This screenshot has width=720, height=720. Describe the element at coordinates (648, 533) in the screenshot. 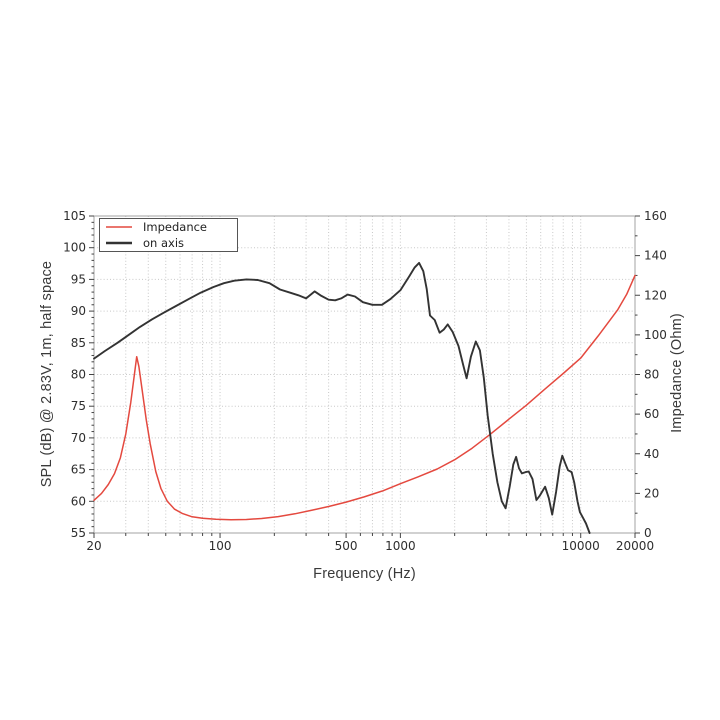

I see `y-right-tick-label: 0` at that location.